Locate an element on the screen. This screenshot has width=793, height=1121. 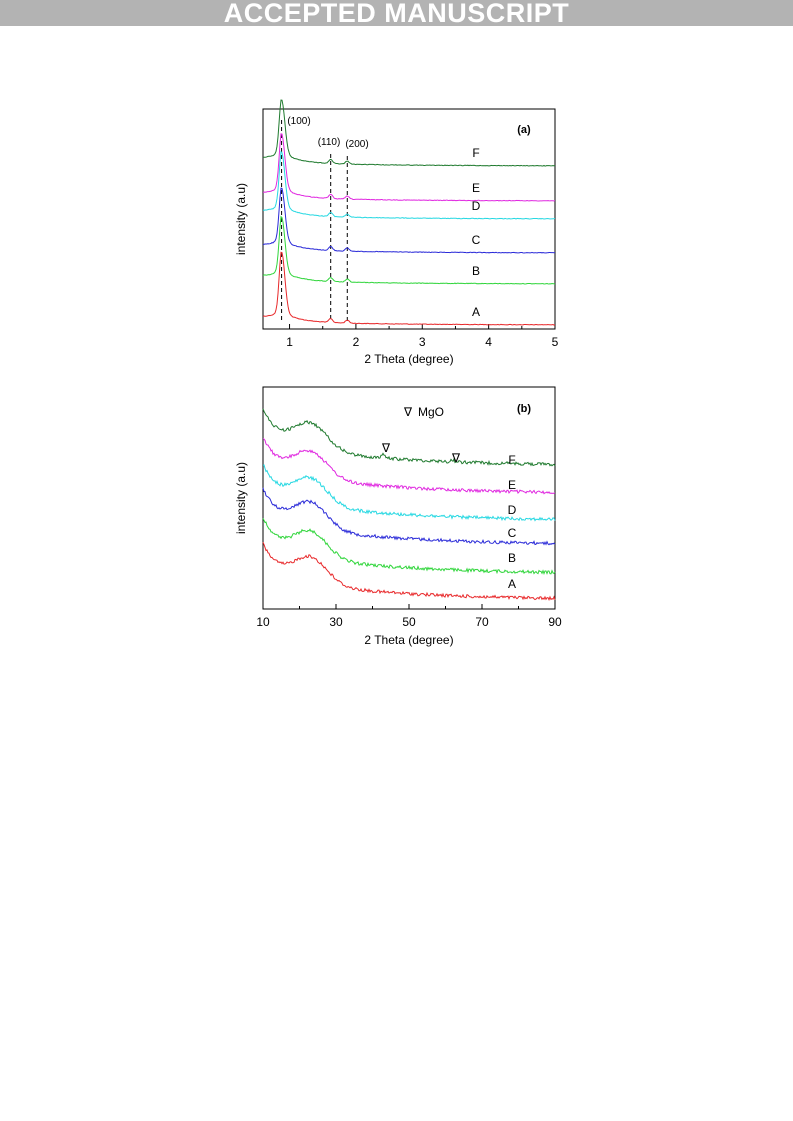
peak-label-a: (100) is located at coordinates (298, 121).